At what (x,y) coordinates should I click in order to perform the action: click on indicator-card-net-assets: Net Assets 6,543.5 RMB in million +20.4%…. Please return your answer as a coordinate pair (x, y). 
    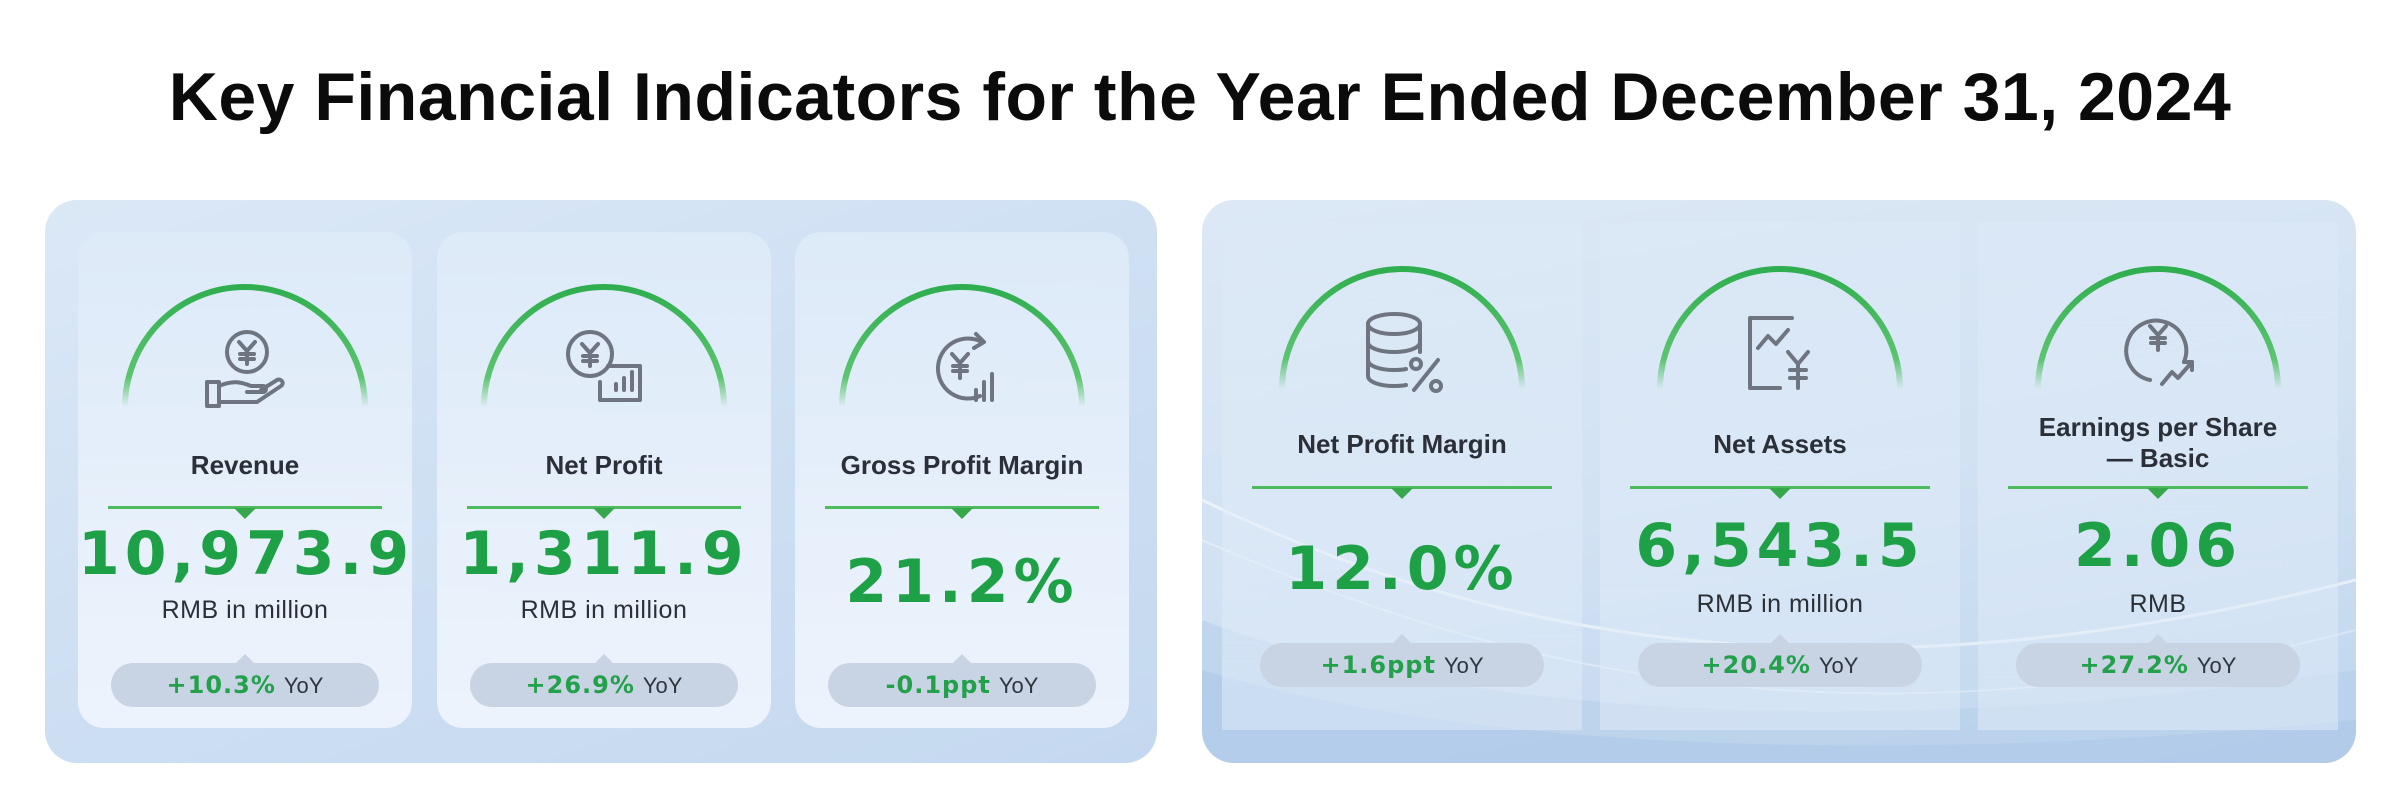
    Looking at the image, I should click on (1780, 476).